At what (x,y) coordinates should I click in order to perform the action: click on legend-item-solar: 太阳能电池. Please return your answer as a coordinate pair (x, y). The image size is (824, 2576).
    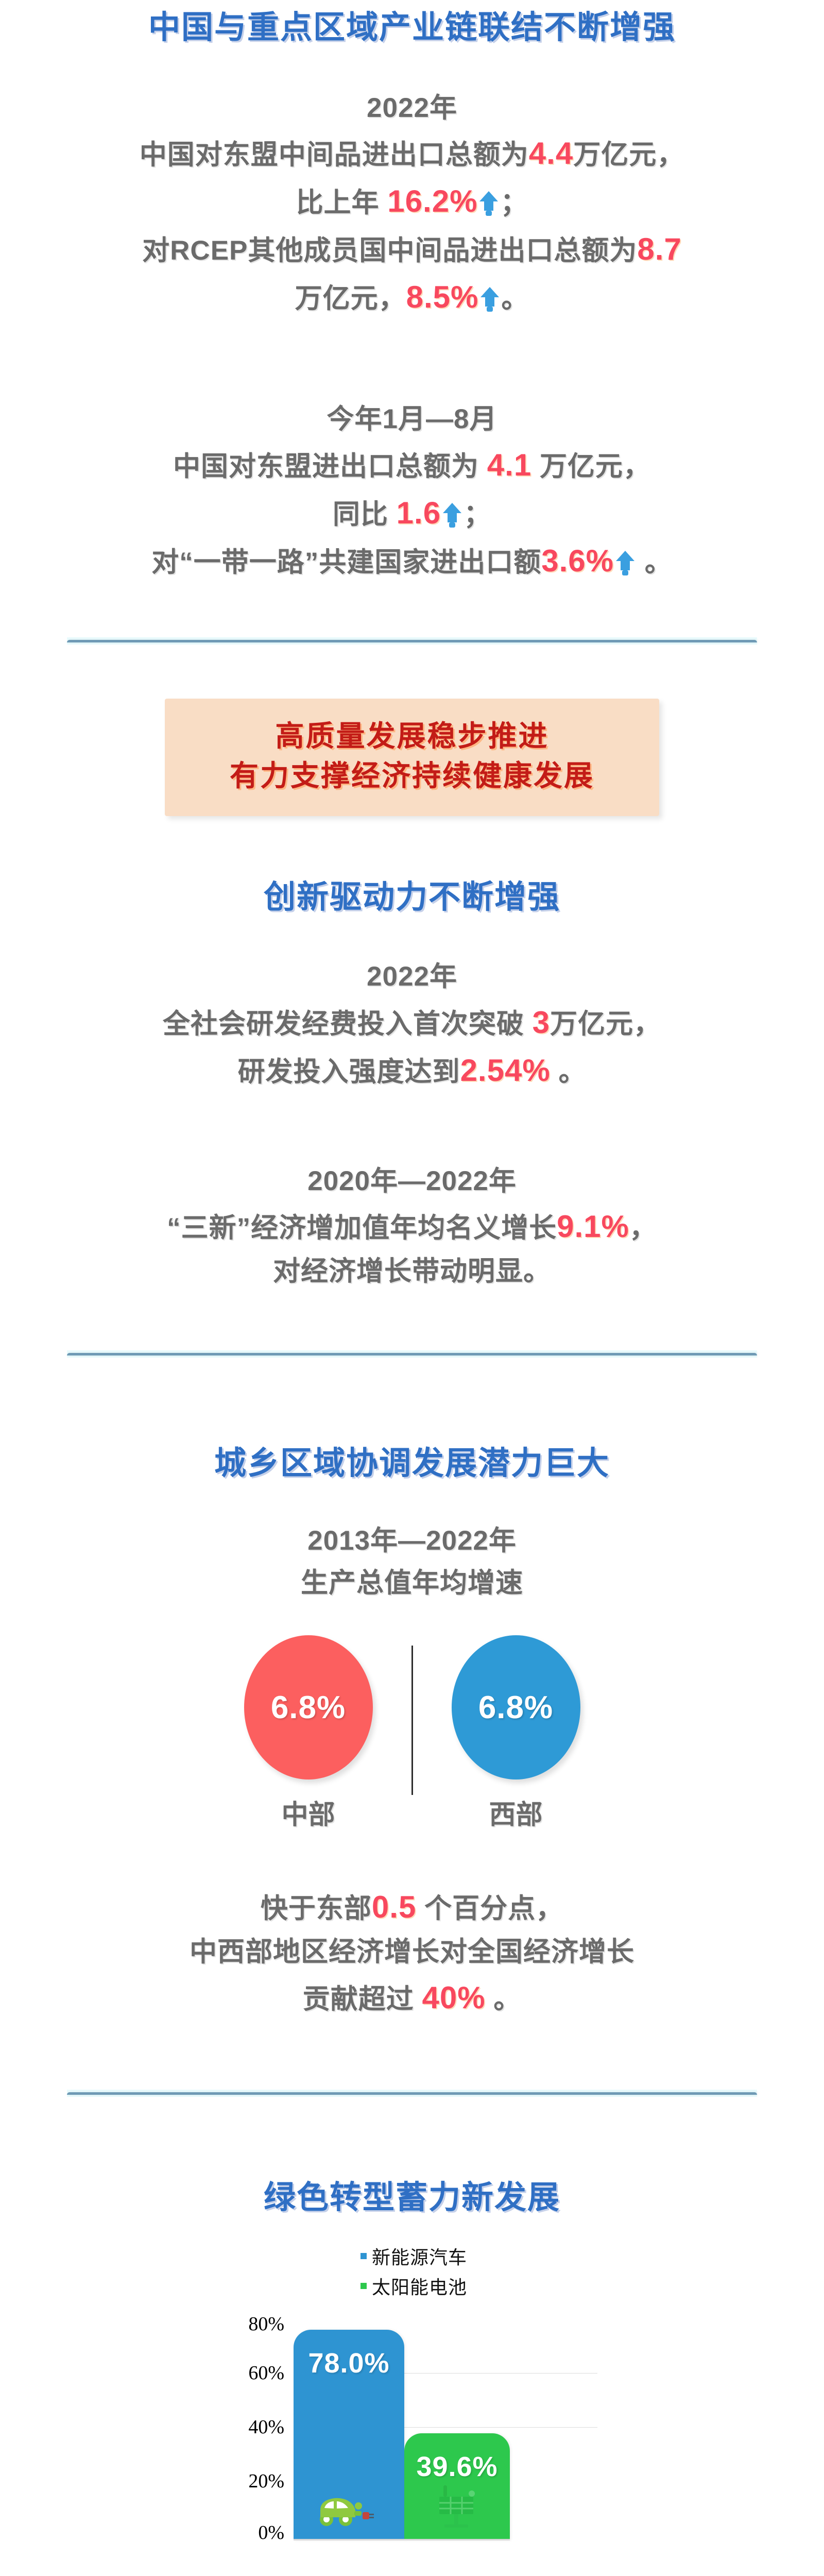
    Looking at the image, I should click on (479, 2286).